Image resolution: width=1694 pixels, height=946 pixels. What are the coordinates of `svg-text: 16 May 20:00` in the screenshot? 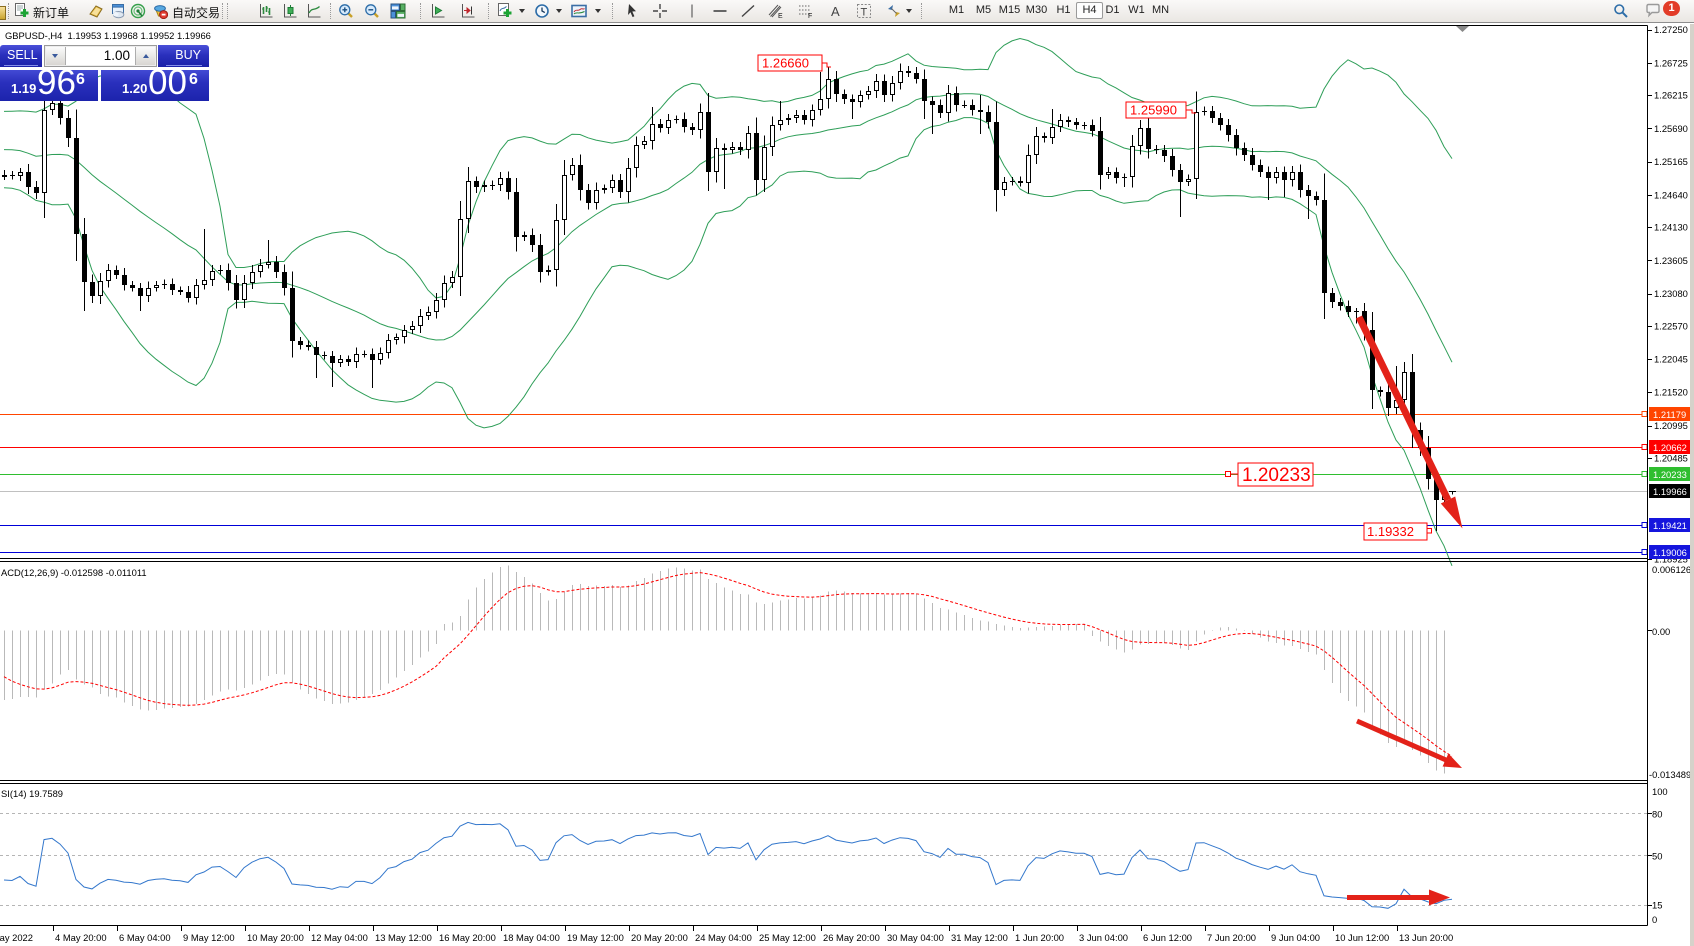 It's located at (467, 937).